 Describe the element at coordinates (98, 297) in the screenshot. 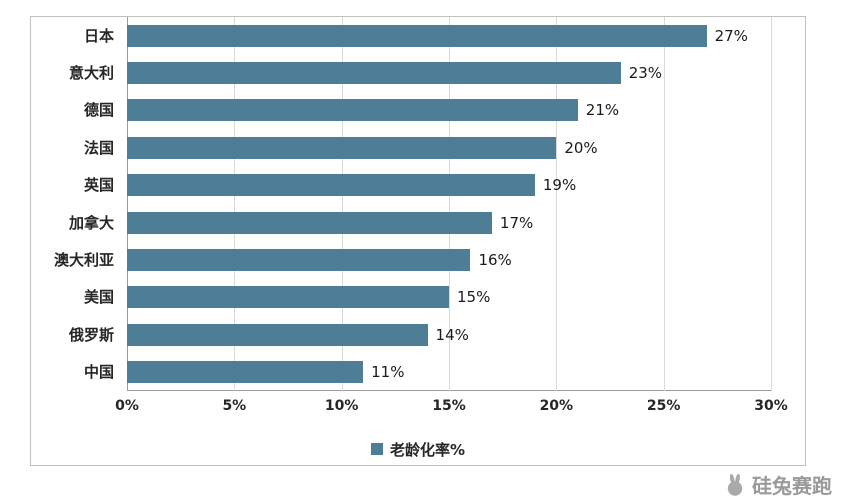

I see `category-label: 美国` at that location.